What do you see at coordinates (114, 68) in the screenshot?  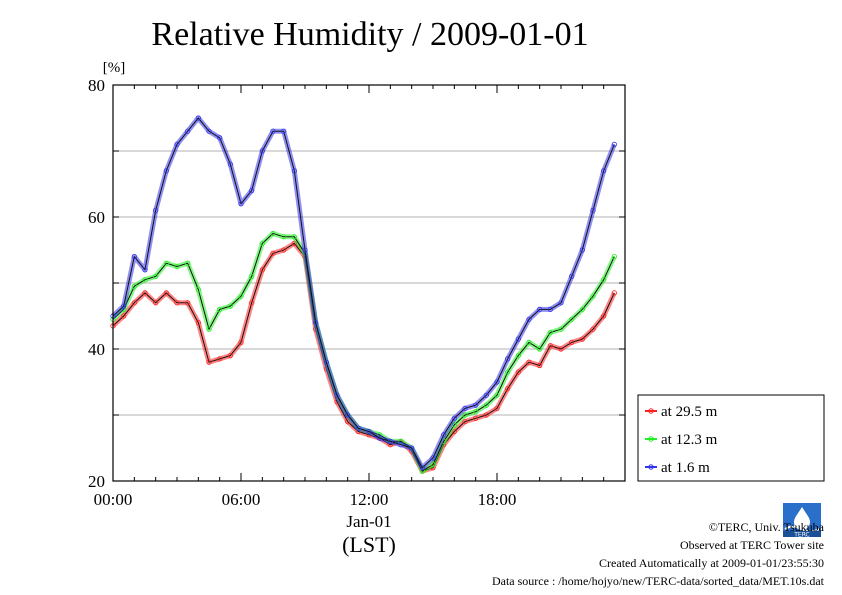 I see `y-axis-label: [%]` at bounding box center [114, 68].